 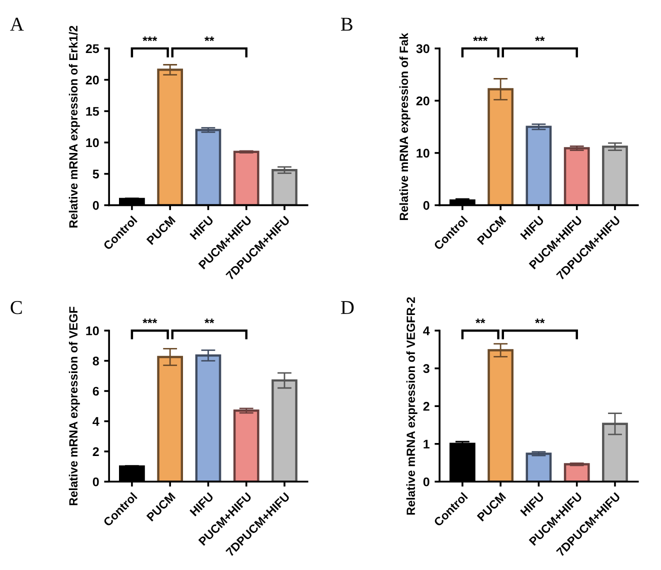 What do you see at coordinates (95, 391) in the screenshot?
I see `y-tick-label: 6` at bounding box center [95, 391].